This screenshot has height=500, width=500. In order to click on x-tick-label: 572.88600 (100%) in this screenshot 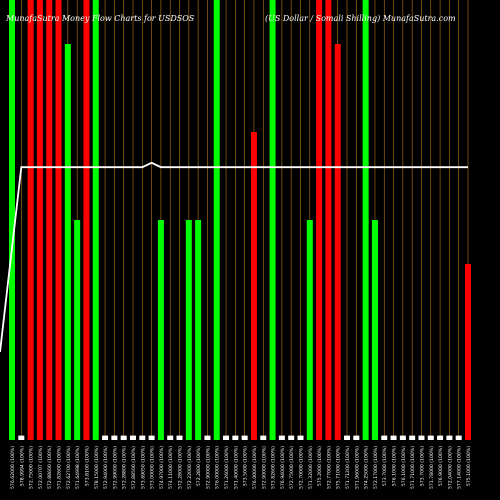, I will do `click(50, 467)`.